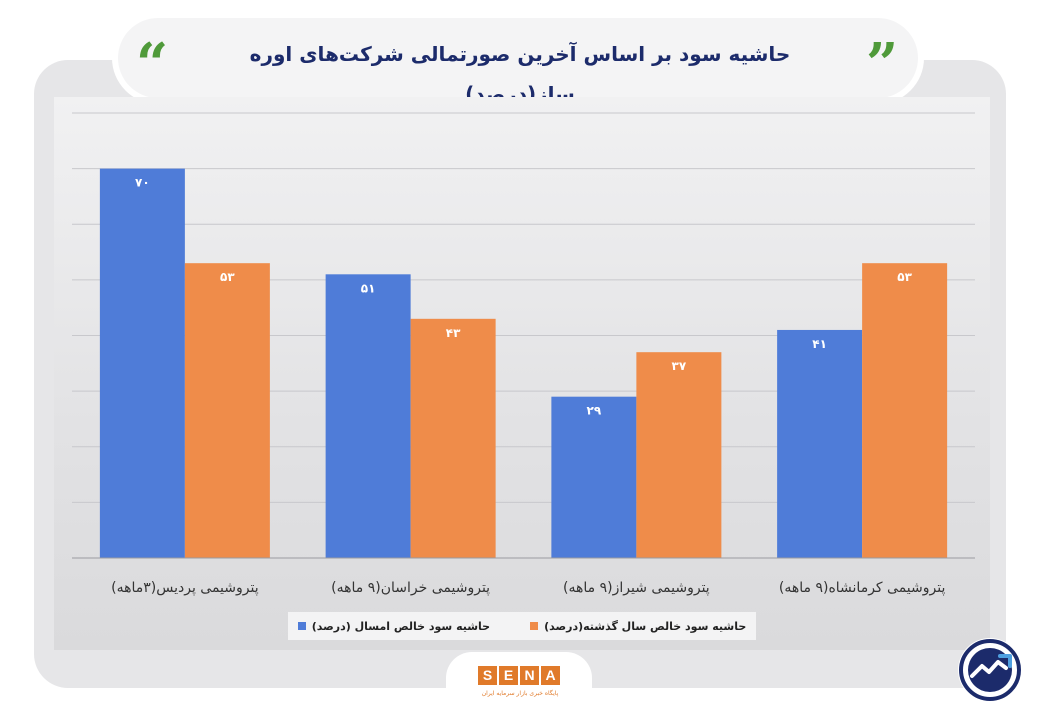 This screenshot has width=1040, height=720. Describe the element at coordinates (518, 58) in the screenshot. I see `header-pill` at that location.